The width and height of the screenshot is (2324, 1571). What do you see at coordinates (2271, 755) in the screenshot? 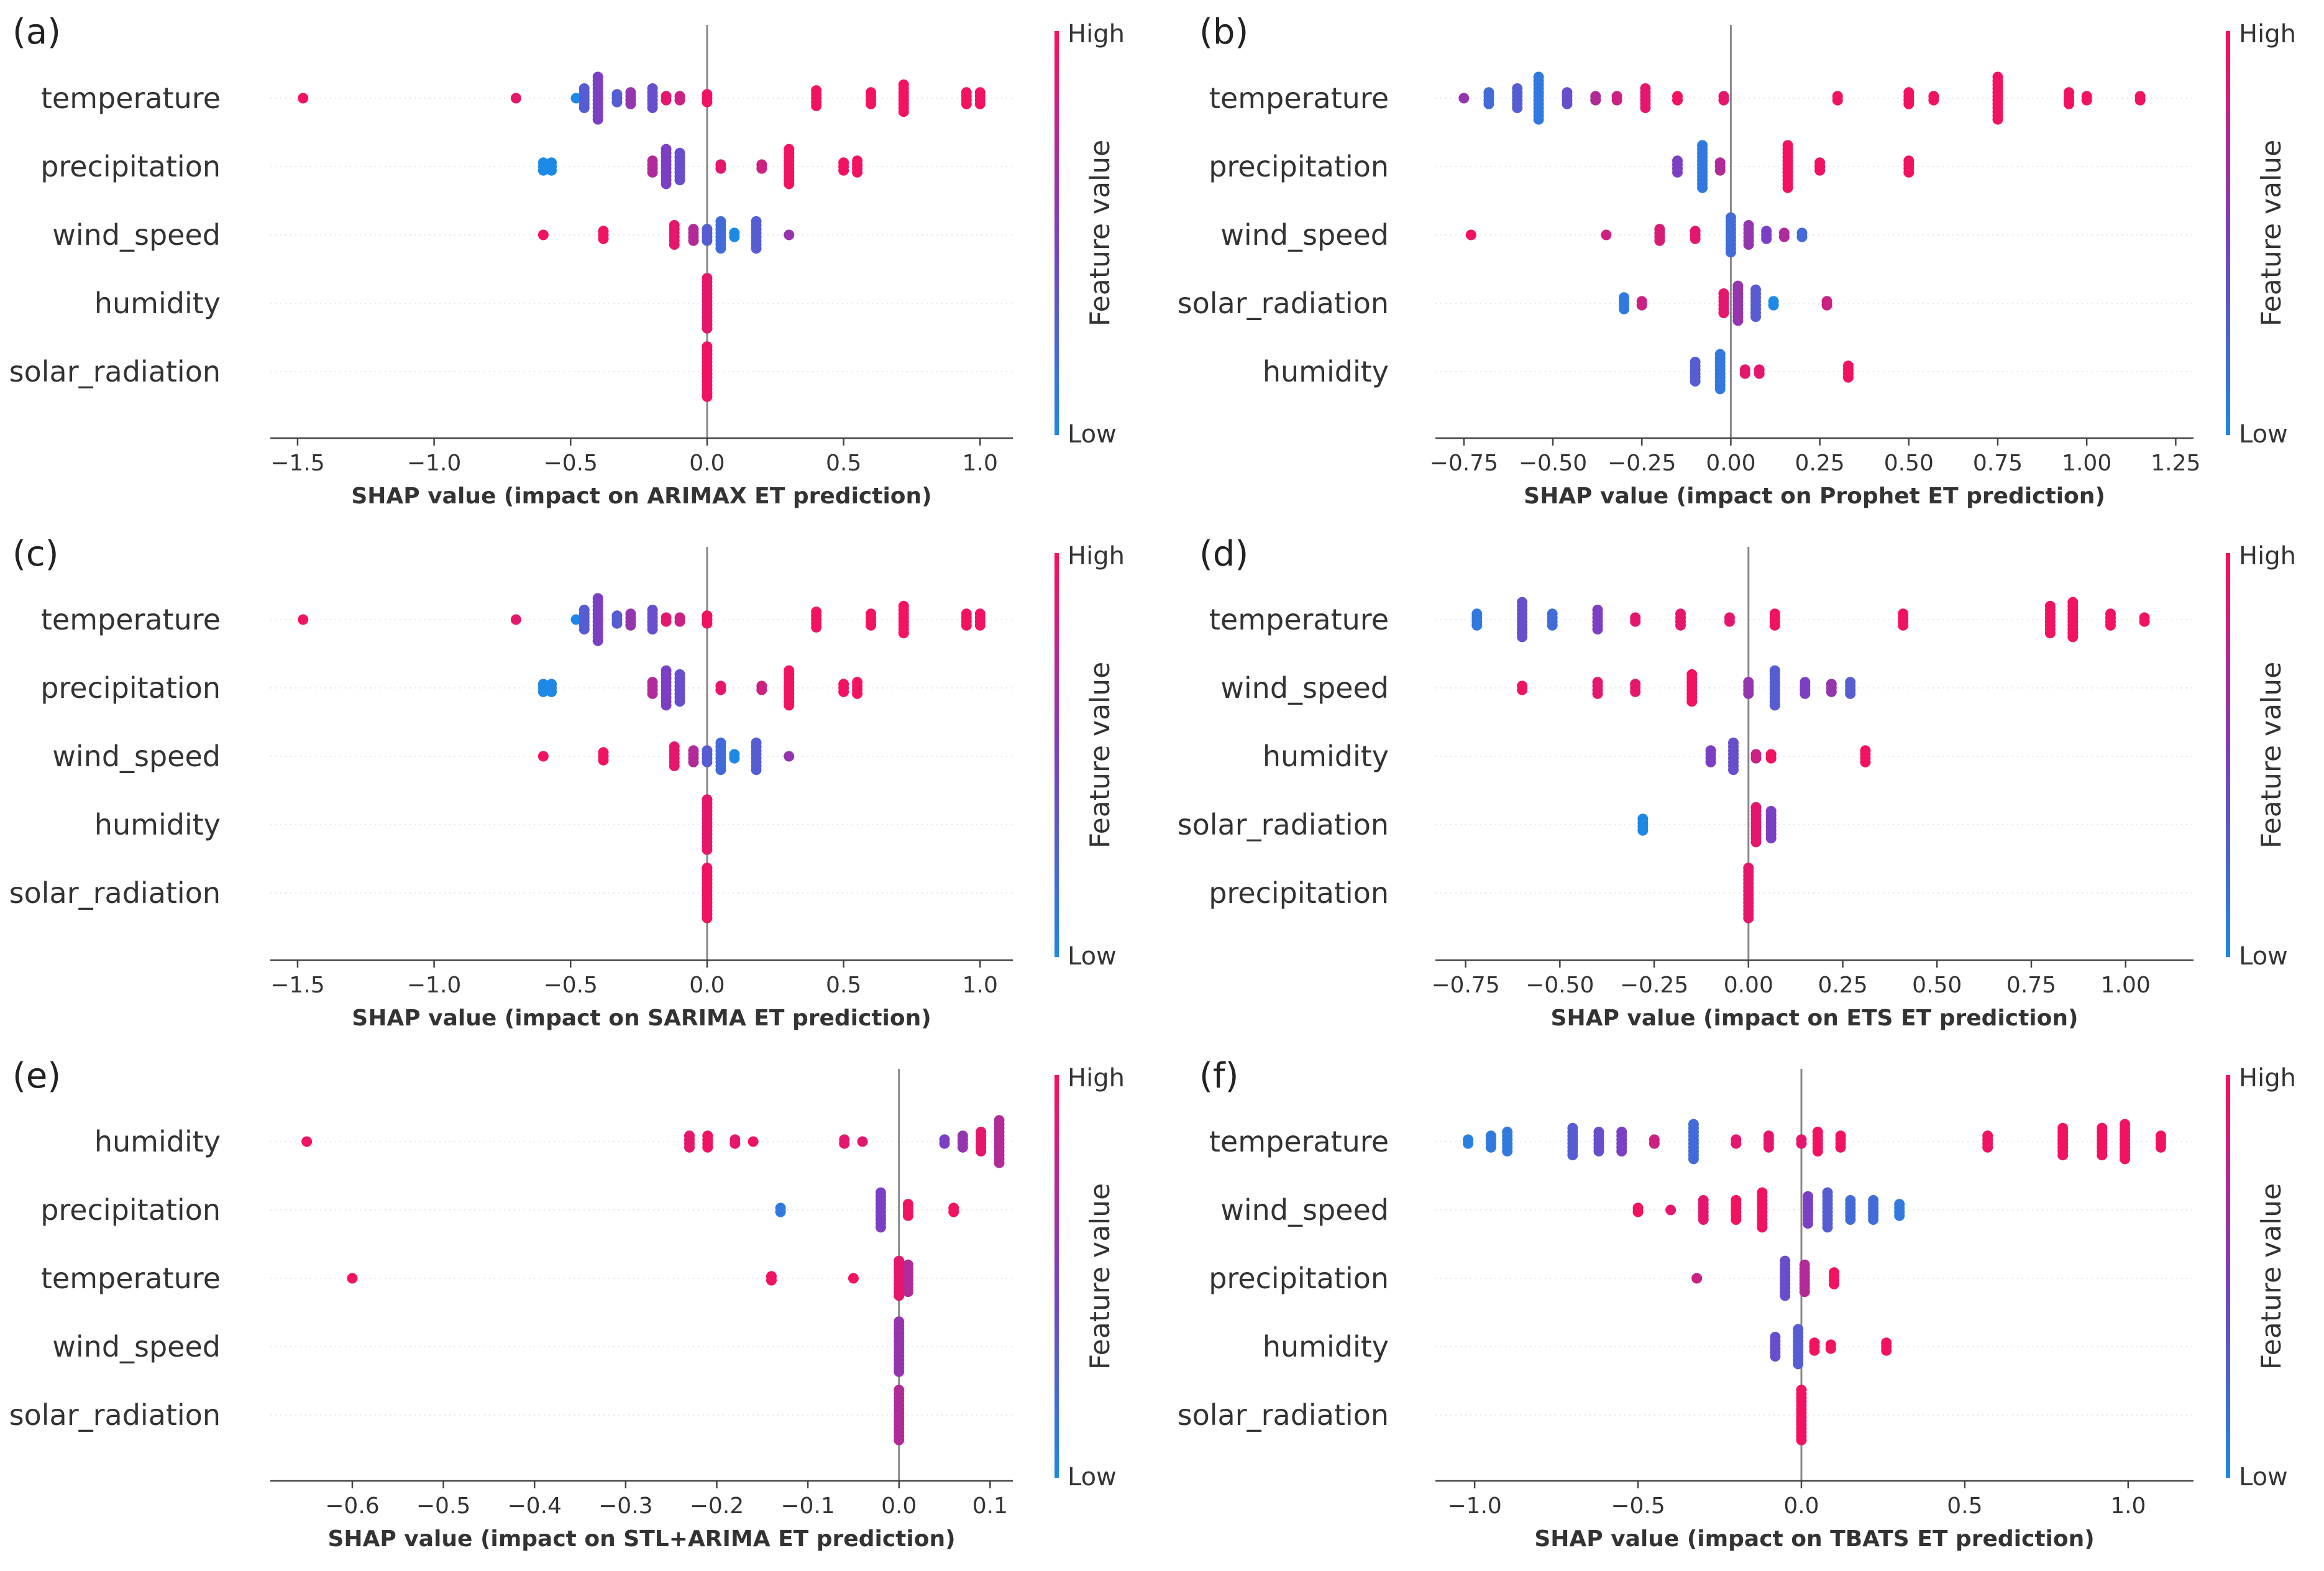
I see `colorbar-title: Feature value` at bounding box center [2271, 755].